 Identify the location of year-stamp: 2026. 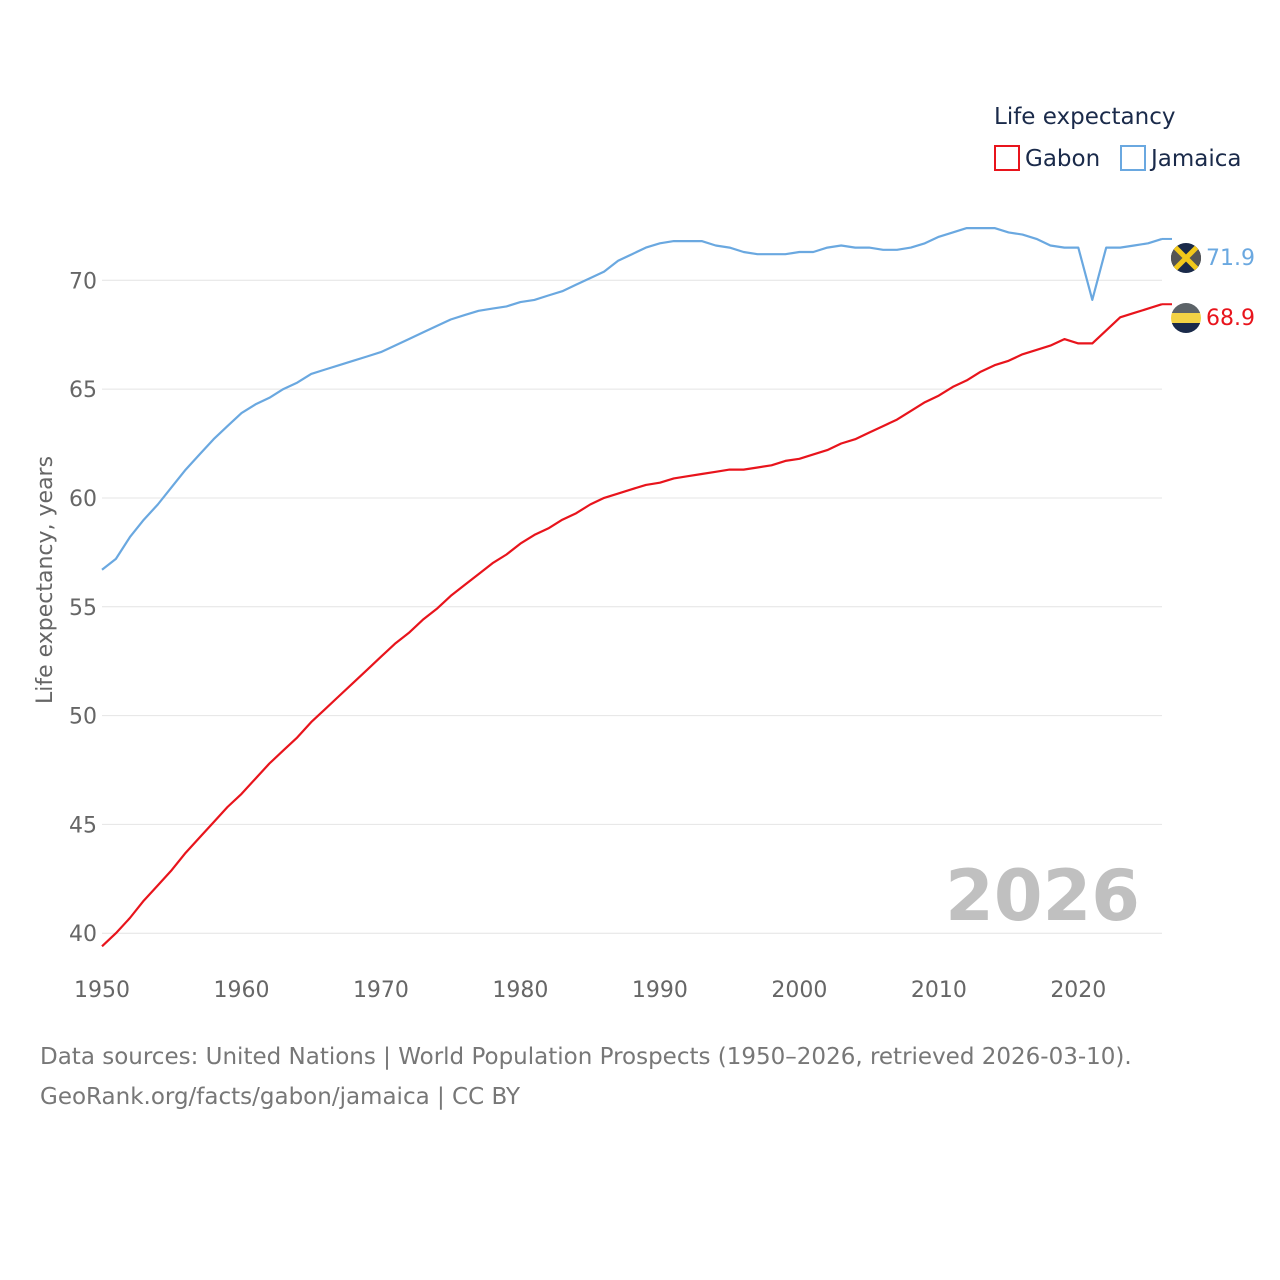
(1042, 896).